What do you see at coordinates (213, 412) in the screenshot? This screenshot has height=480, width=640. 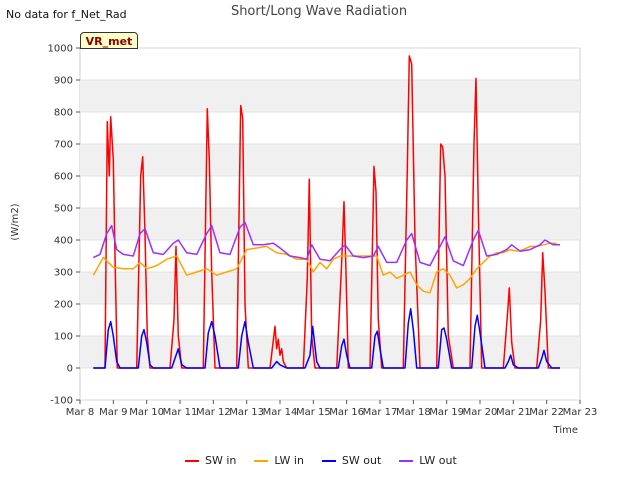 I see `x-tick-label: Mar 12` at bounding box center [213, 412].